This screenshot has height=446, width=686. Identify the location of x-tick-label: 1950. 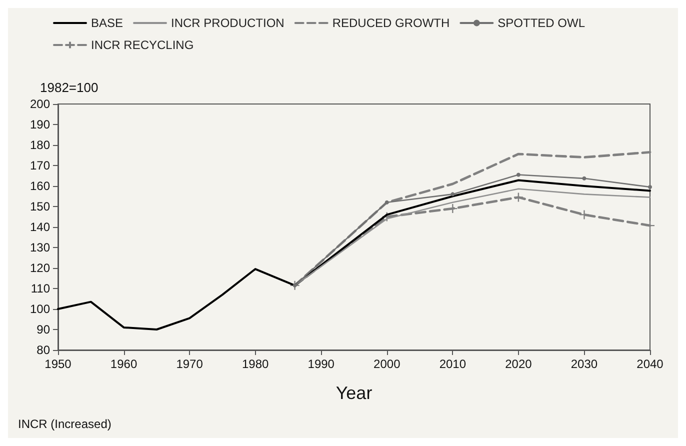
(58, 364).